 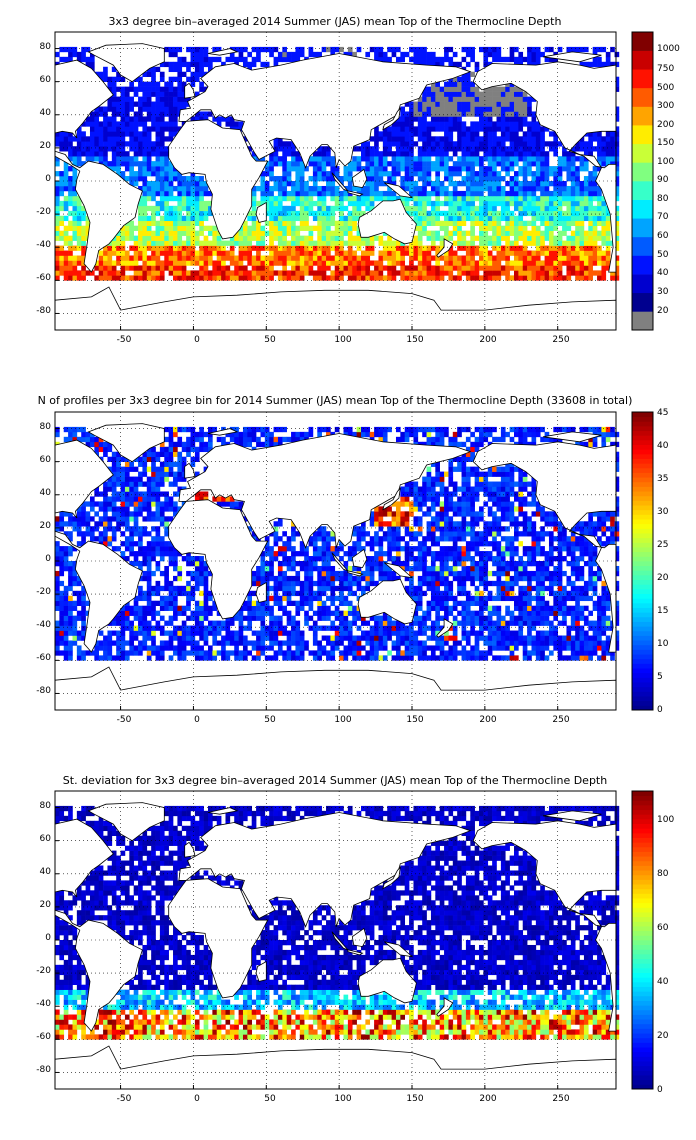 I want to click on panel-1-xtick-label: 200, so click(x=487, y=340).